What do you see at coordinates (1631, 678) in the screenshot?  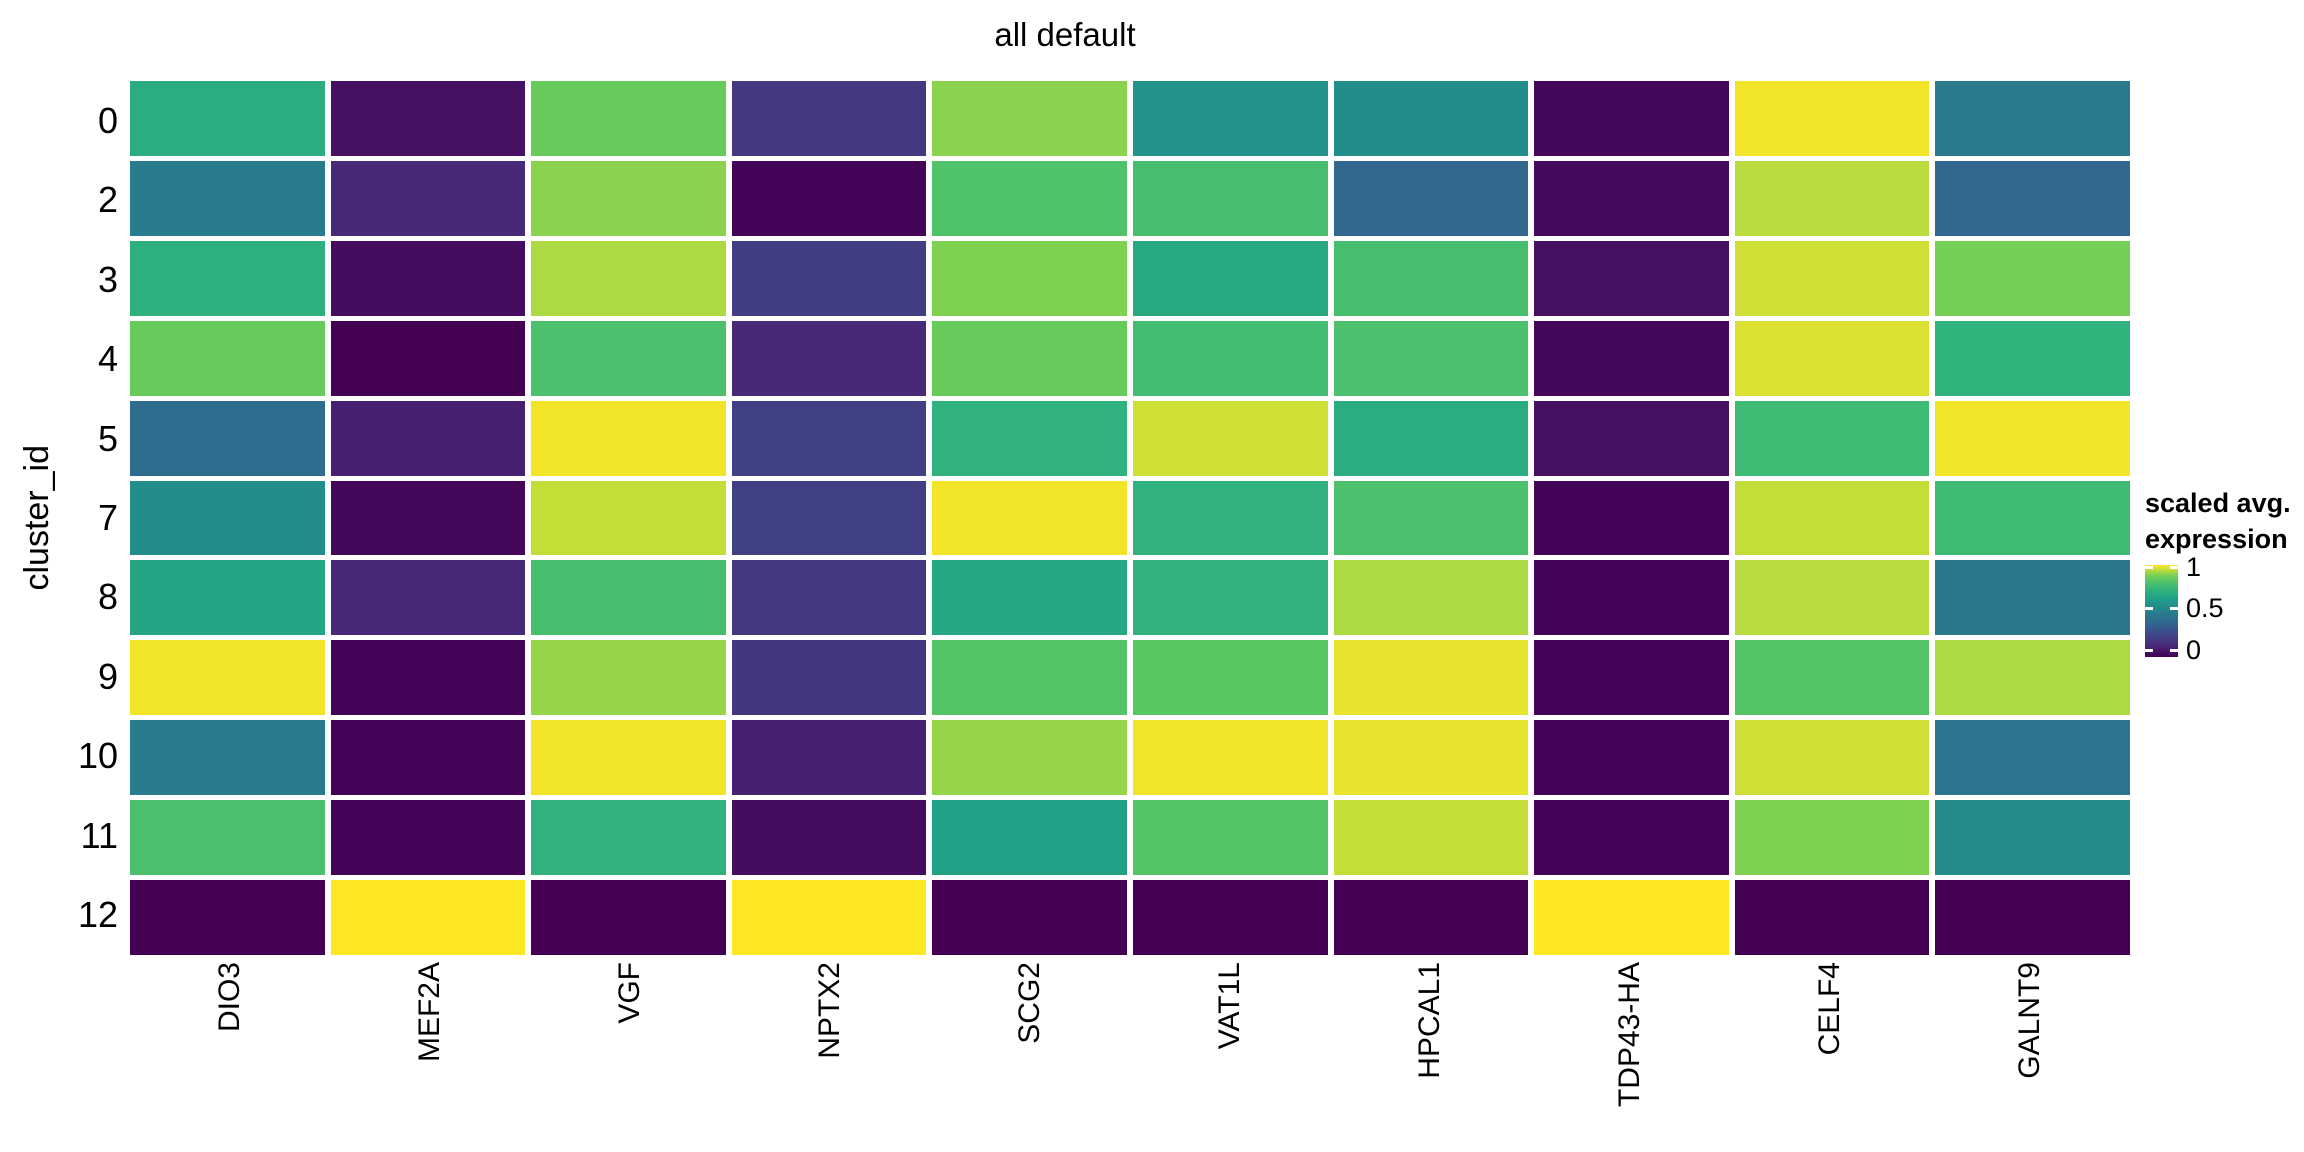 I see `heatmap-cell-9-TDP43-HA` at bounding box center [1631, 678].